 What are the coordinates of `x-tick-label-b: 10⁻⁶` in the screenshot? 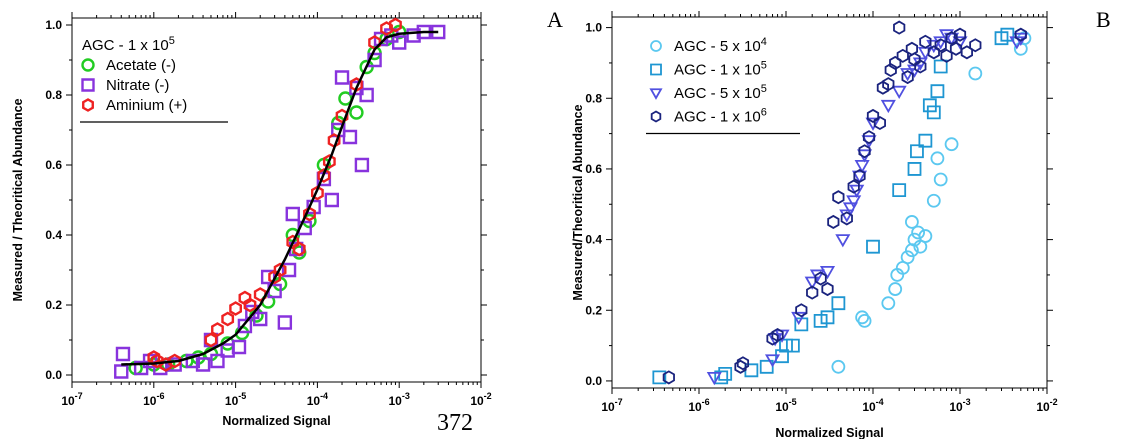 It's located at (698, 405).